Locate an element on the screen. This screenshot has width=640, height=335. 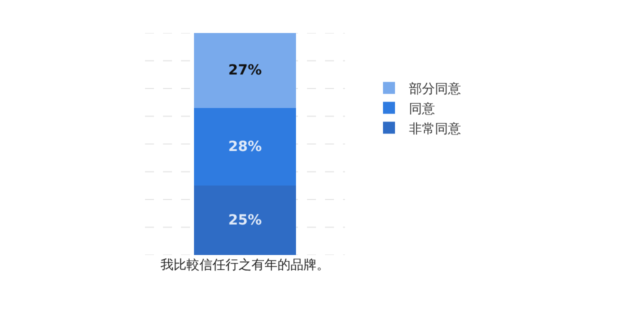
data-label: 28% is located at coordinates (245, 146).